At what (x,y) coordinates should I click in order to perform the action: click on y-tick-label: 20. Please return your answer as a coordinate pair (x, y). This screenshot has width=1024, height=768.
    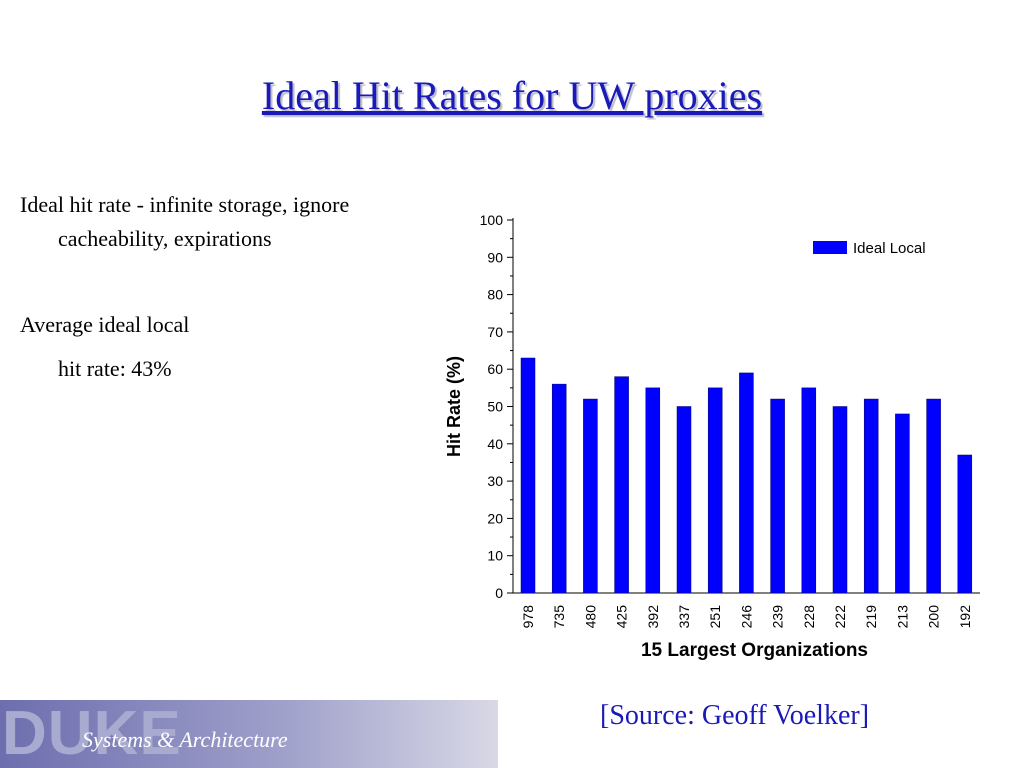
    Looking at the image, I should click on (495, 518).